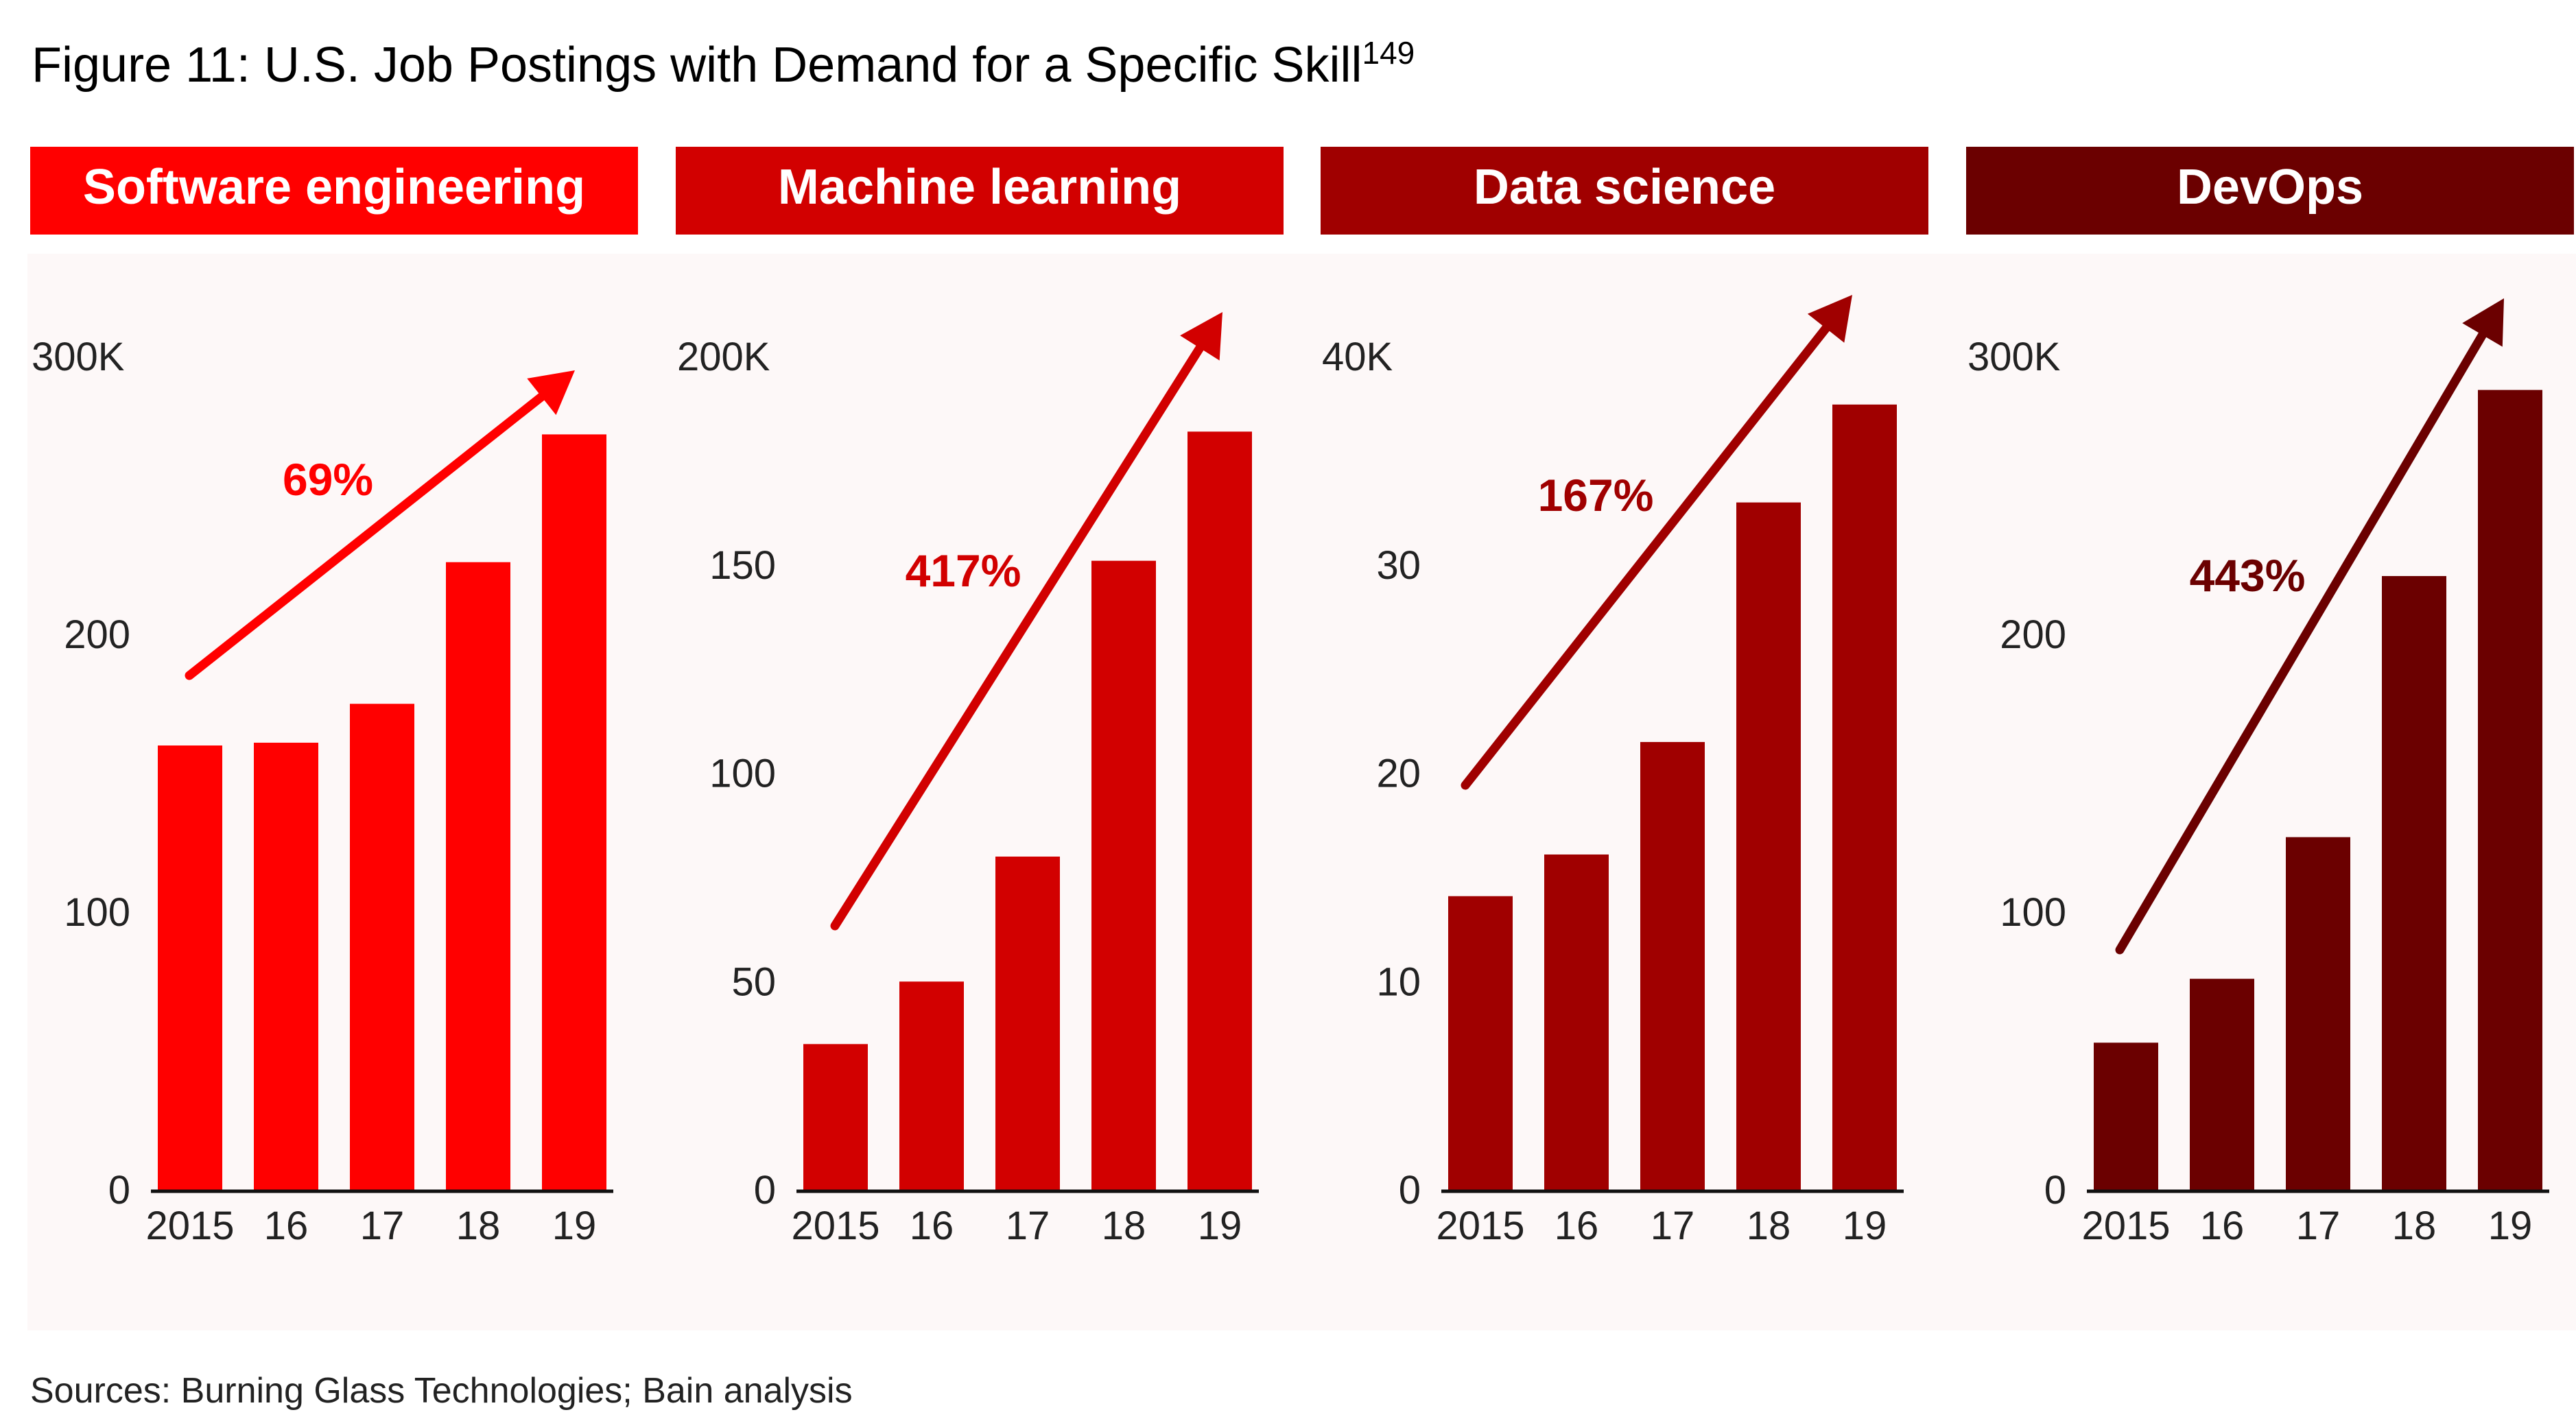 The height and width of the screenshot is (1421, 2576). Describe the element at coordinates (382, 1226) in the screenshot. I see `x-tick-label-software-engineering: 17` at that location.